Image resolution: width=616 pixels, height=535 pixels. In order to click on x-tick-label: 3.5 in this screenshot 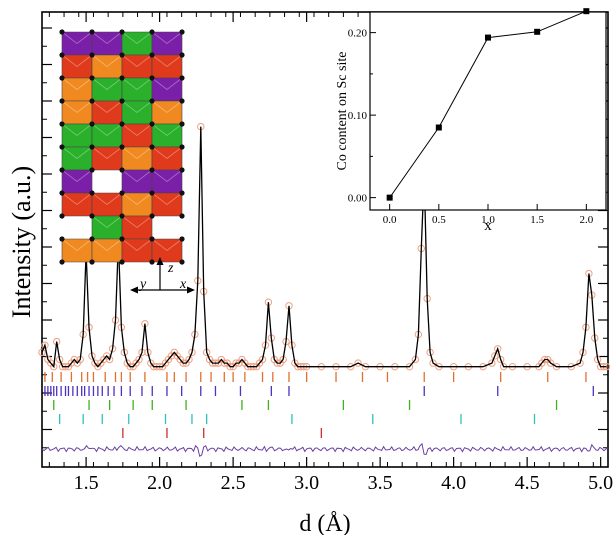, I will do `click(380, 483)`.